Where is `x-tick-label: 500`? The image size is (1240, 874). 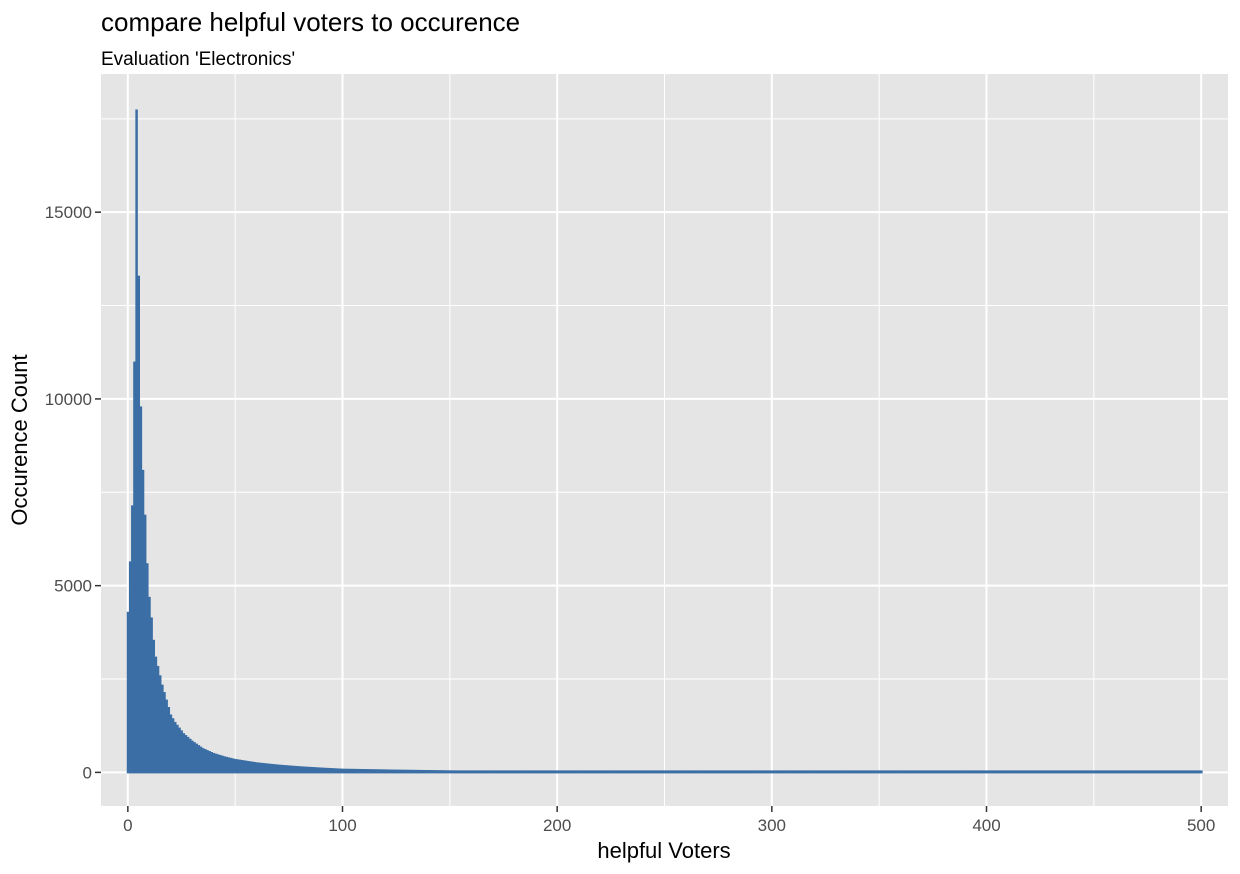
x-tick-label: 500 is located at coordinates (1201, 825).